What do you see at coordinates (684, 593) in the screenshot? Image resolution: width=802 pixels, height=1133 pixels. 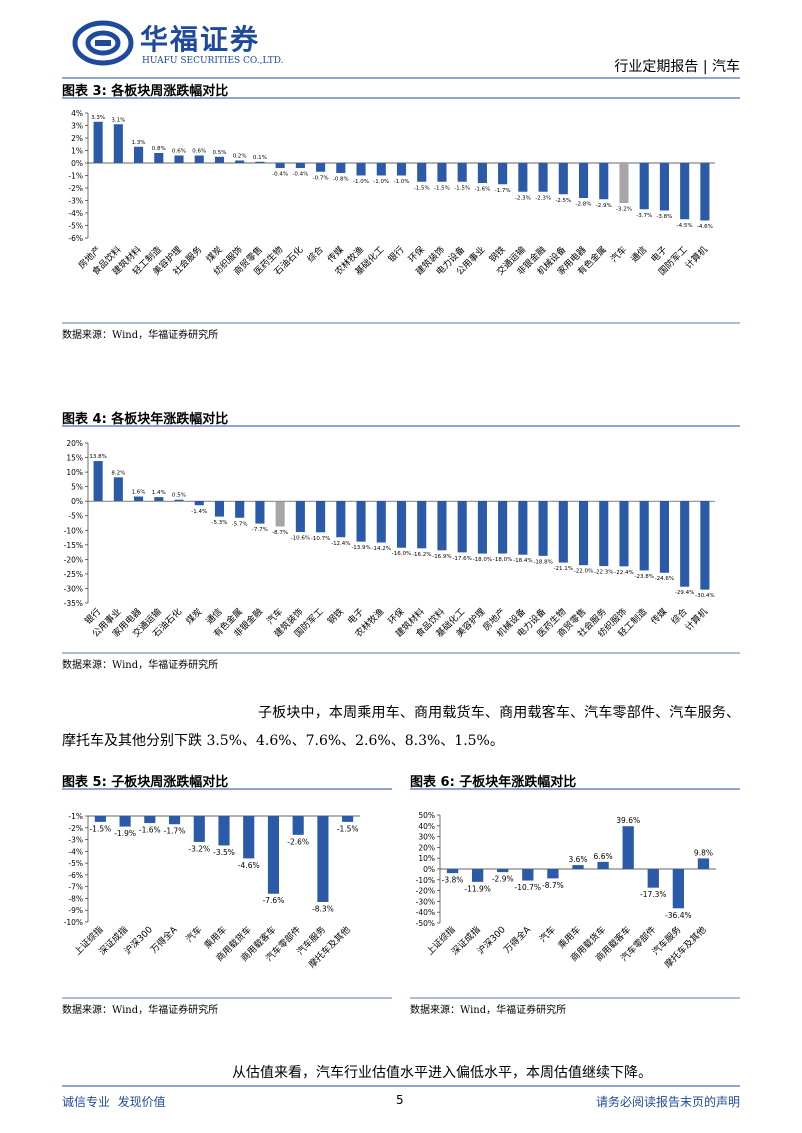 I see `value-label: -29.4%` at bounding box center [684, 593].